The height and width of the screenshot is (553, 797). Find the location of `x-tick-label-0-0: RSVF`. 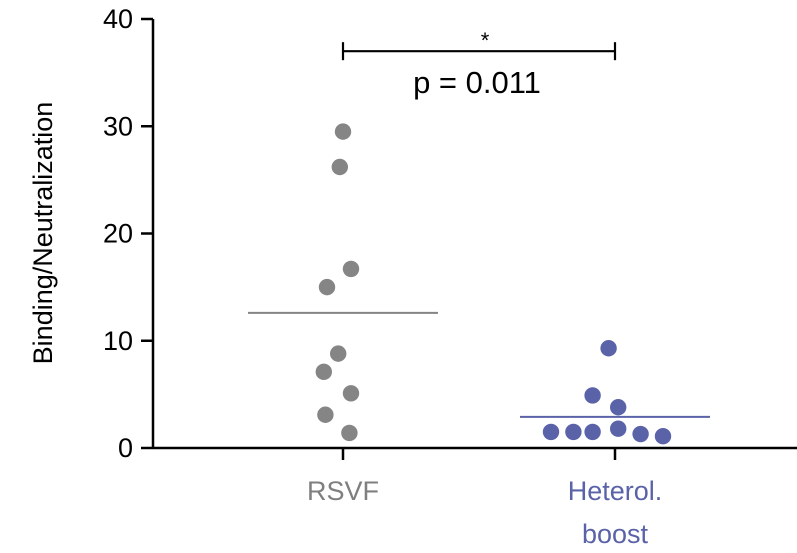

x-tick-label-0-0: RSVF is located at coordinates (343, 491).